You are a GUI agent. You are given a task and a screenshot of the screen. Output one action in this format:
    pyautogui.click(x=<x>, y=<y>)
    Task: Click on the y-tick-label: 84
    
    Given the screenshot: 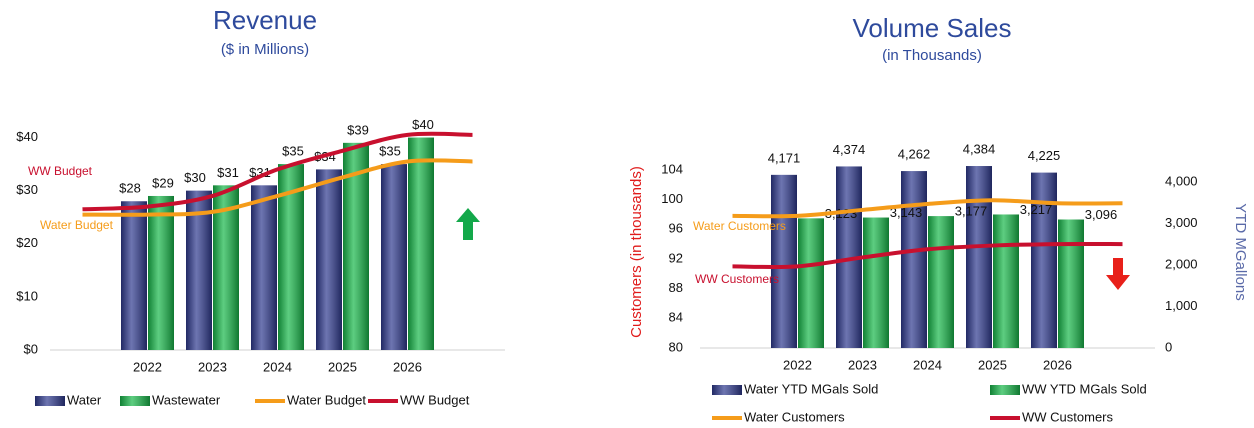 What is the action you would take?
    pyautogui.click(x=676, y=317)
    